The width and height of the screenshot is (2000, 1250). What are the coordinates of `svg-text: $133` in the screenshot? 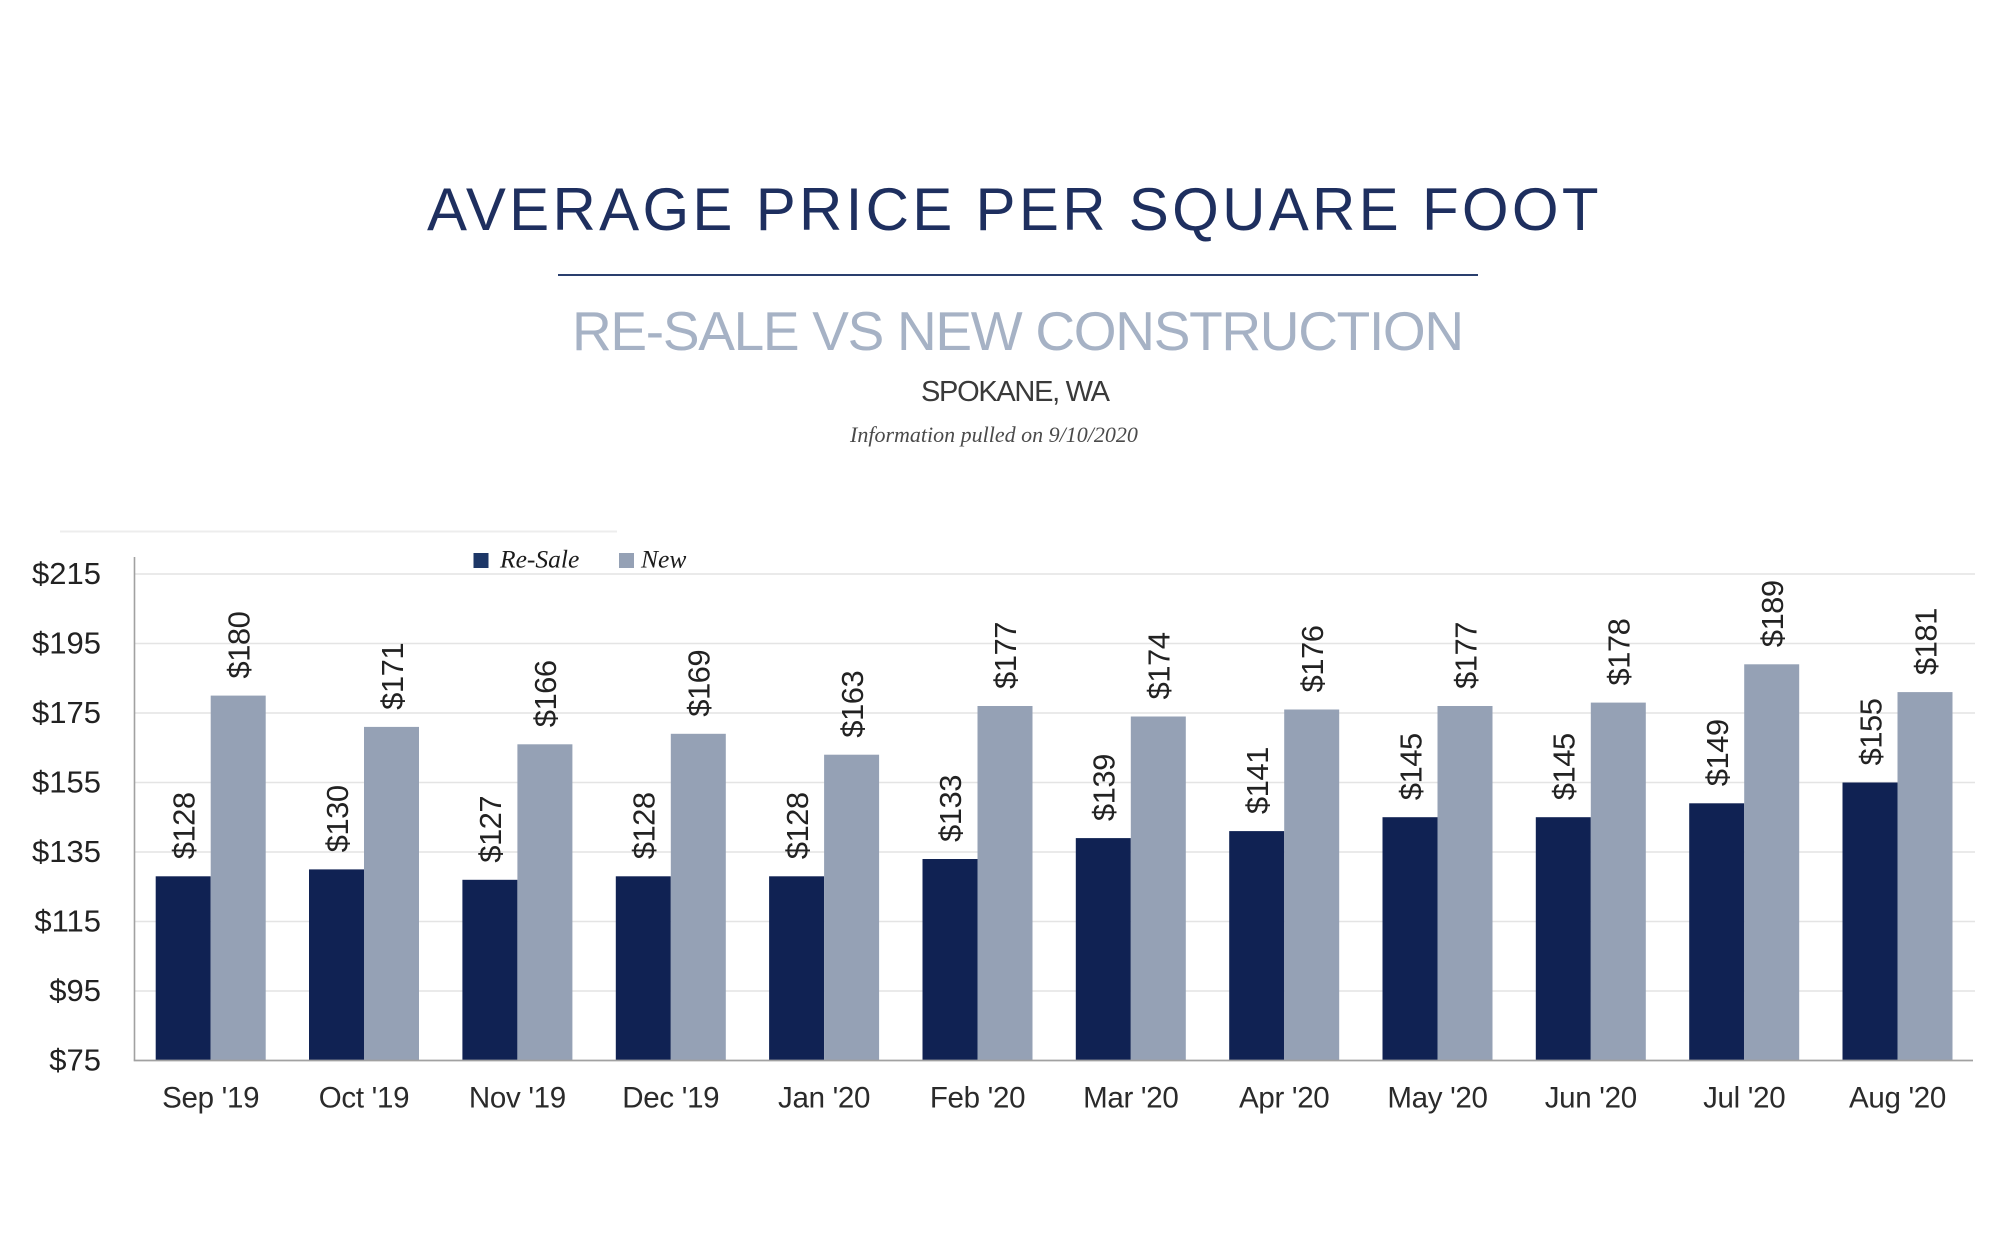 It's located at (950, 808).